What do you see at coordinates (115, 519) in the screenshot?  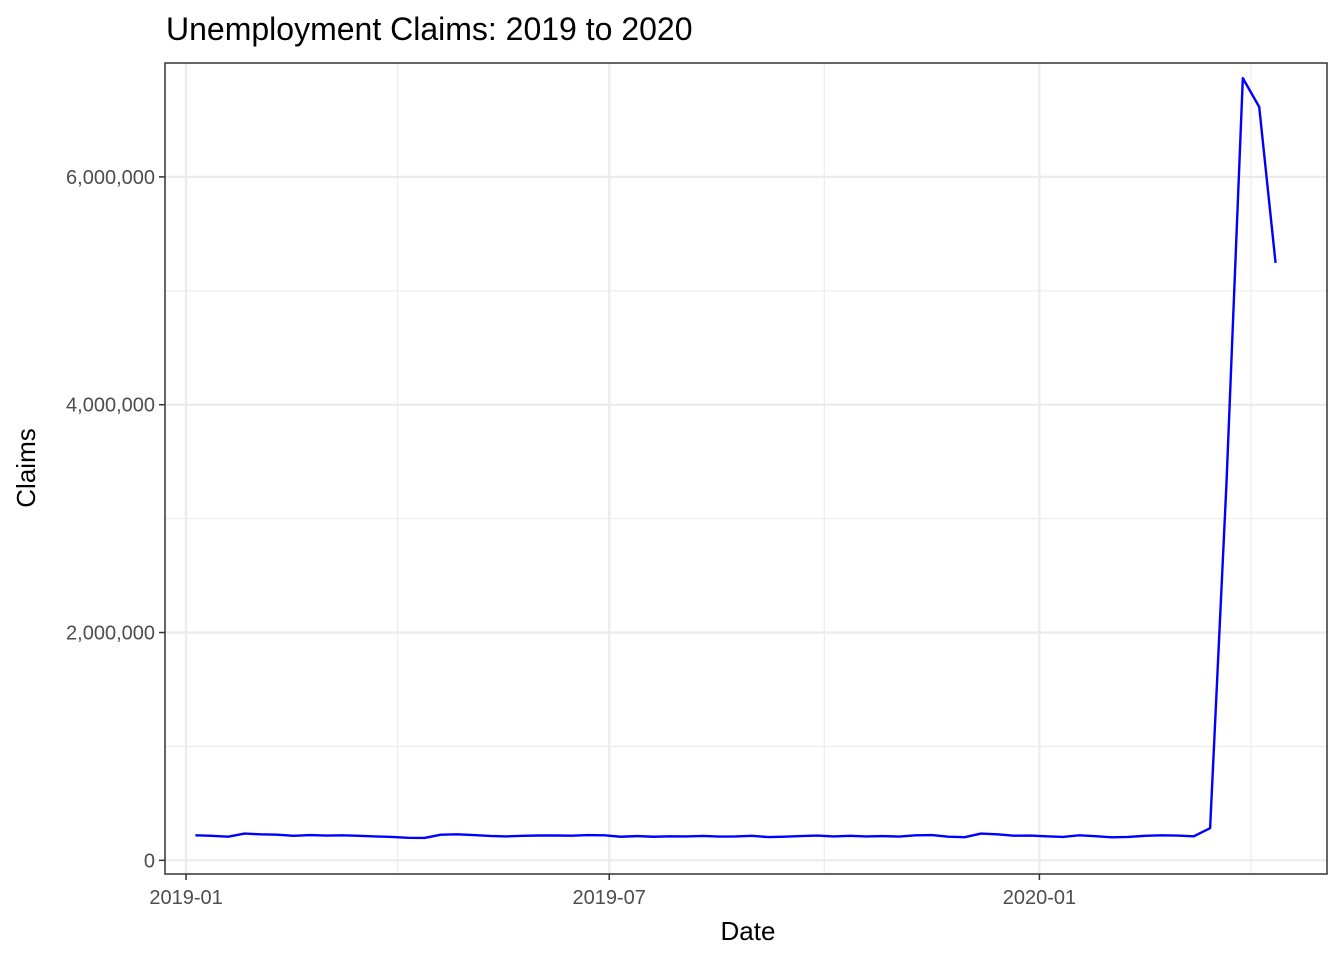 I see `y-axis: 0 2,000,000 4,000,000 6,000,000` at bounding box center [115, 519].